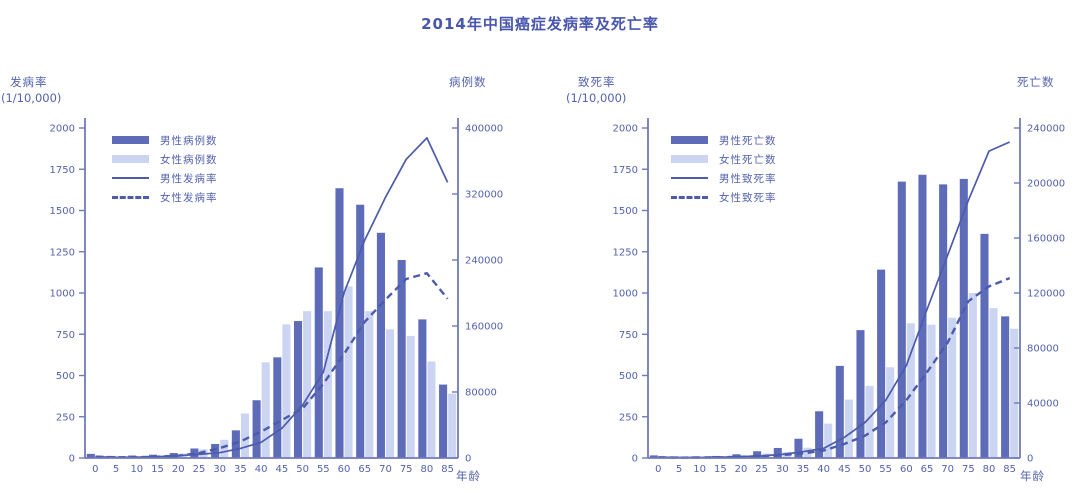 Image resolution: width=1080 pixels, height=499 pixels. I want to click on bar-男性死亡数-65, so click(922, 316).